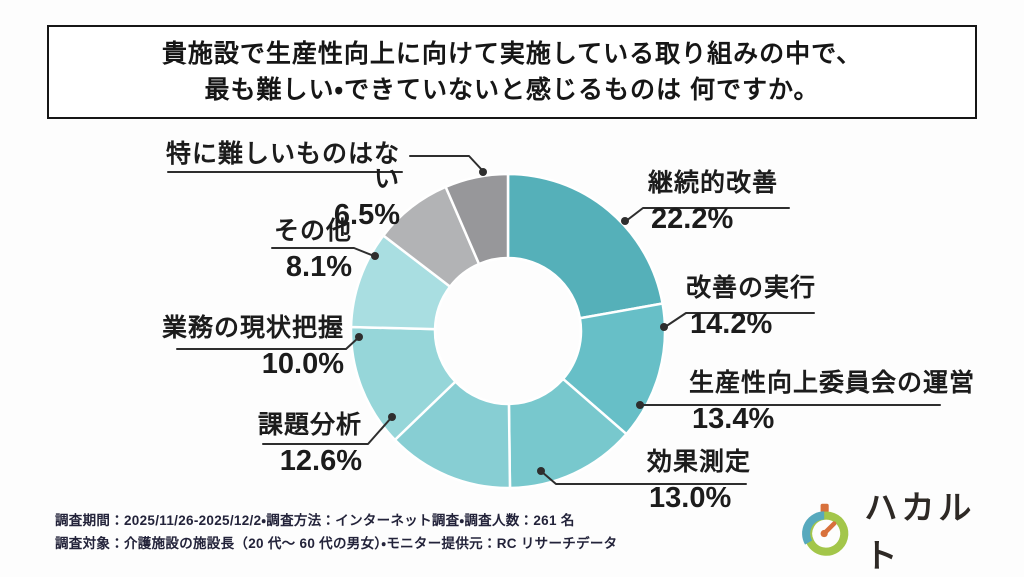 The width and height of the screenshot is (1024, 577). What do you see at coordinates (690, 498) in the screenshot?
I see `label-effect-measurement-pct: 13.0%` at bounding box center [690, 498].